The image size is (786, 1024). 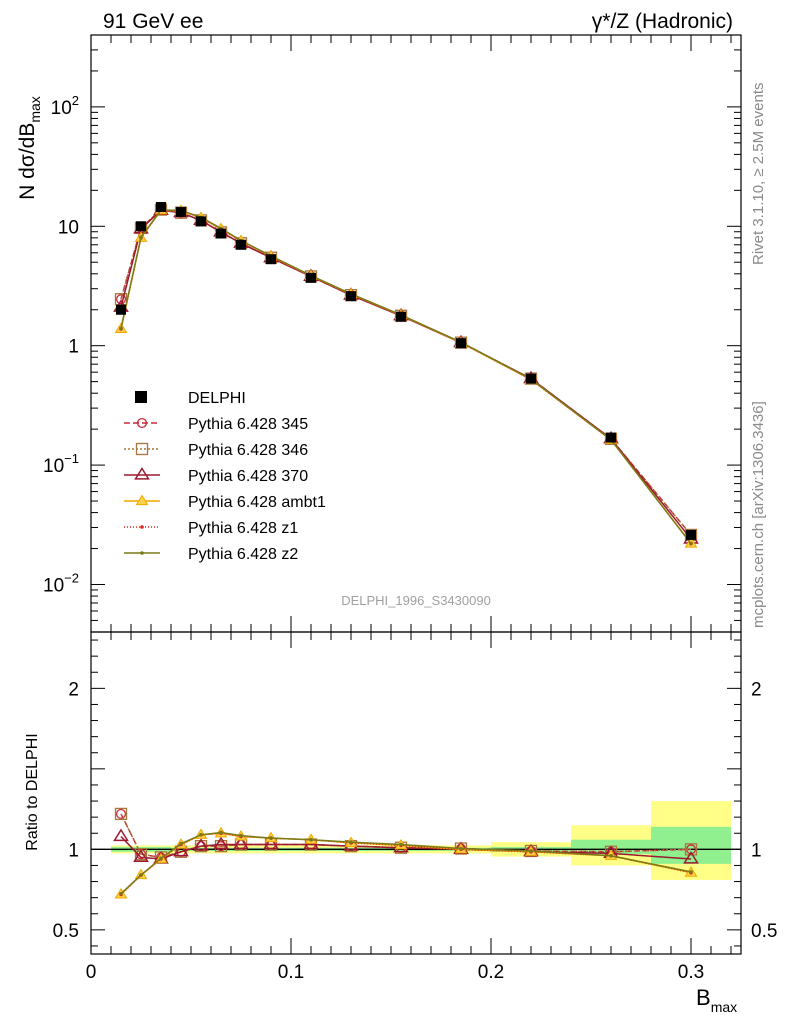 I want to click on legend-item: DELPHI, so click(x=190, y=398).